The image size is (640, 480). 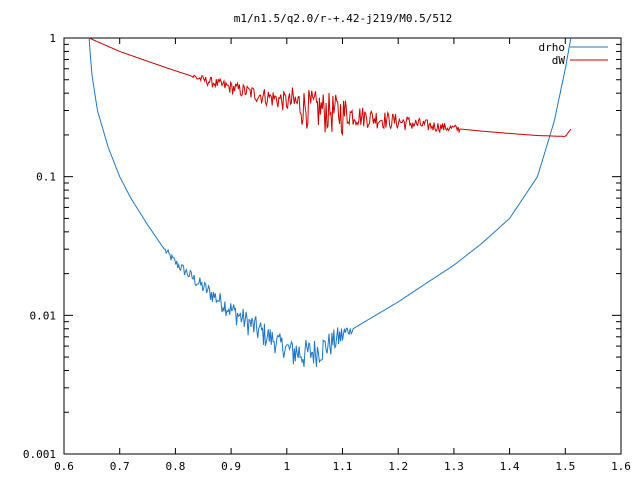 I want to click on x-tick-label: 1.6, so click(x=621, y=466).